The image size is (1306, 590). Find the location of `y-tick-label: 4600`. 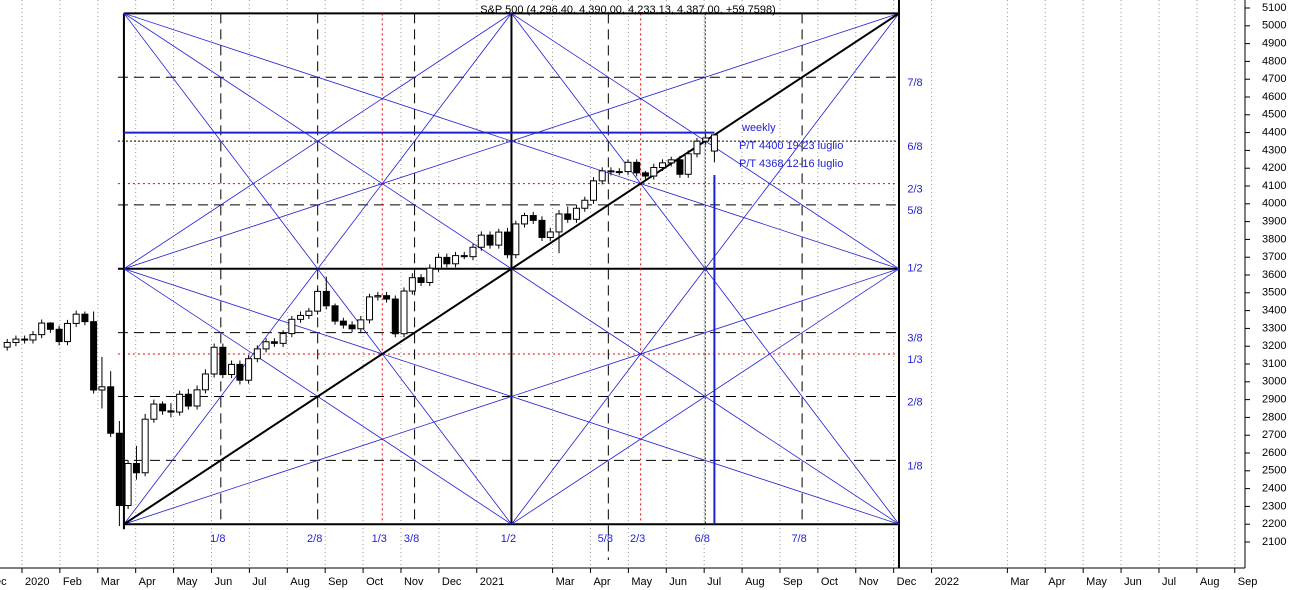

y-tick-label: 4600 is located at coordinates (1274, 97).